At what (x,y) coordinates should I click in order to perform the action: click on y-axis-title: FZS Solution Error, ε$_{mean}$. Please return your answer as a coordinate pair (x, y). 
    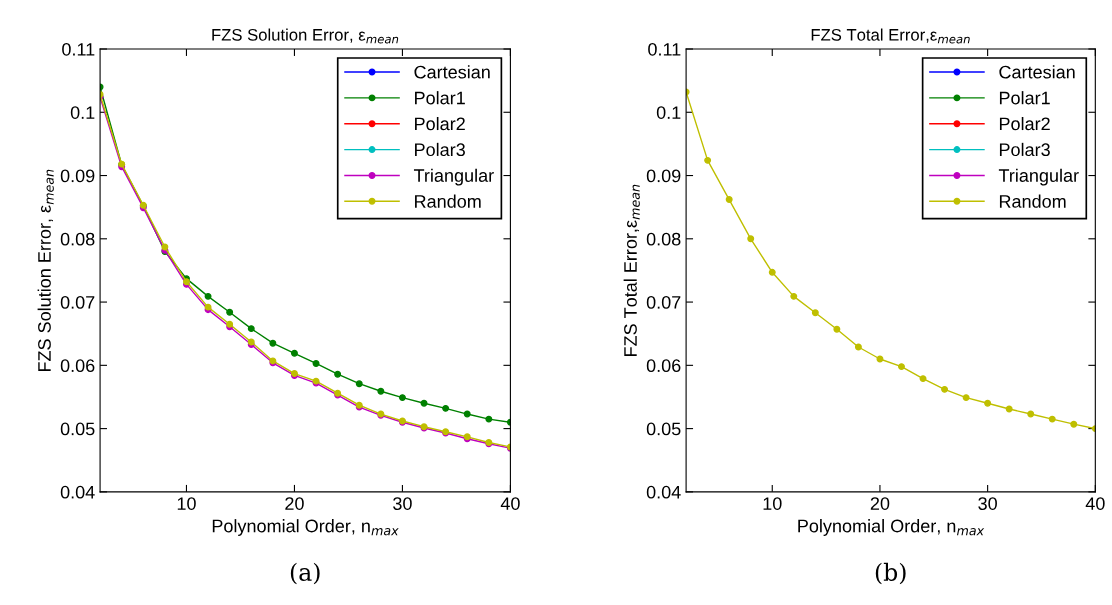
    Looking at the image, I should click on (45, 270).